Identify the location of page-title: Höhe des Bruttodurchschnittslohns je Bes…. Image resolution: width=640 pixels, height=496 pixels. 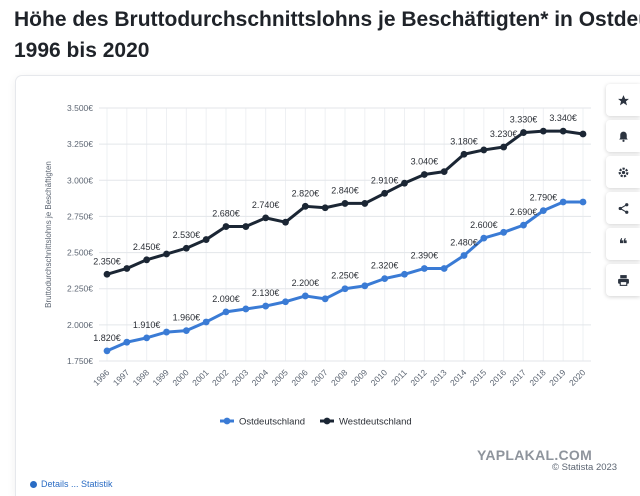
(327, 35).